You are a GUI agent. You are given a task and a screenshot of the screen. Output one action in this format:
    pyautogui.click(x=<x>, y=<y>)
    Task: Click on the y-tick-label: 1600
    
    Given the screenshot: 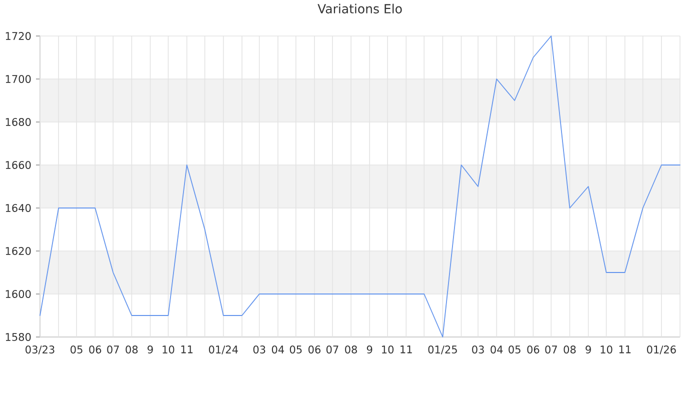 What is the action you would take?
    pyautogui.click(x=18, y=294)
    